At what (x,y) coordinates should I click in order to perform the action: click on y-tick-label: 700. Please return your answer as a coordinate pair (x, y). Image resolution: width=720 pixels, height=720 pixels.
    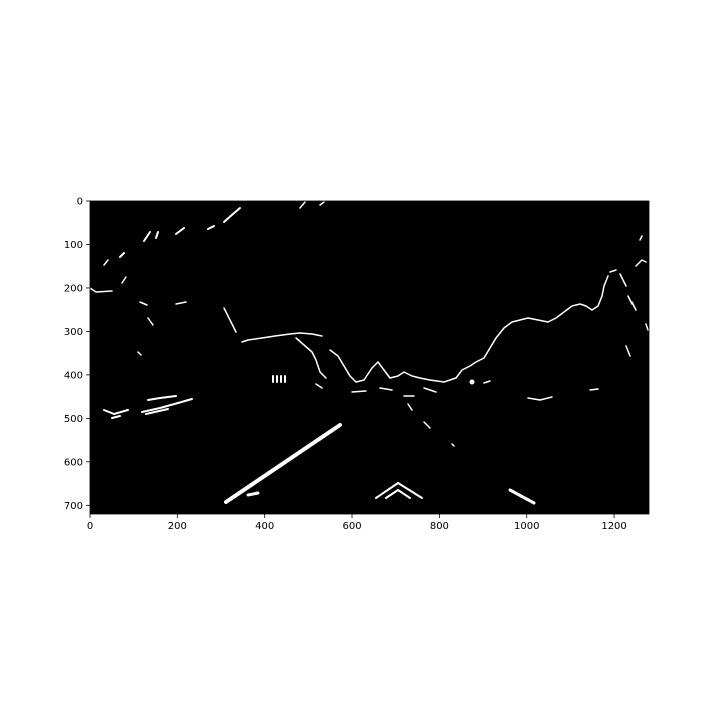
    Looking at the image, I should click on (73, 506).